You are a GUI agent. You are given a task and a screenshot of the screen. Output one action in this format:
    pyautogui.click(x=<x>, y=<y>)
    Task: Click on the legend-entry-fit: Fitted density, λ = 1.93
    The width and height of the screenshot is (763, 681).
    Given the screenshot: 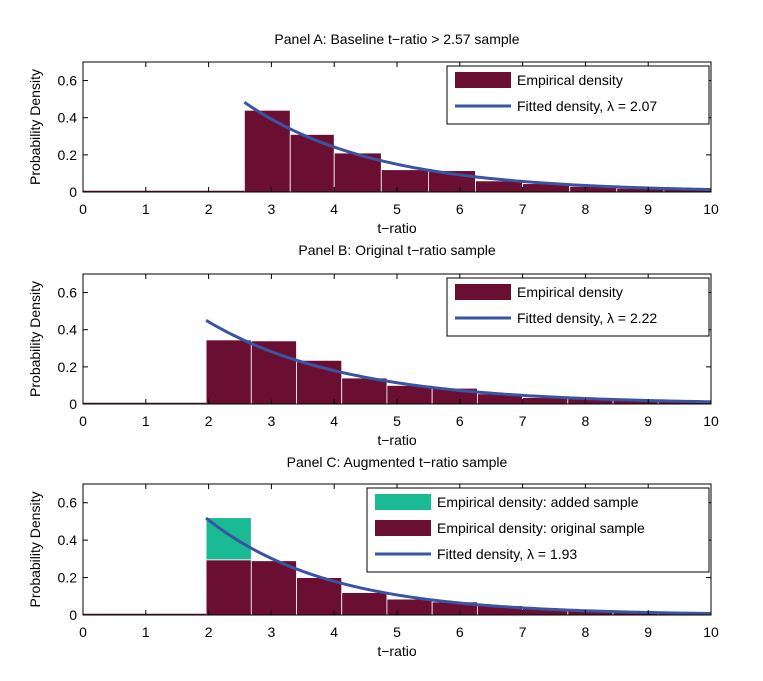 What is the action you would take?
    pyautogui.click(x=507, y=554)
    